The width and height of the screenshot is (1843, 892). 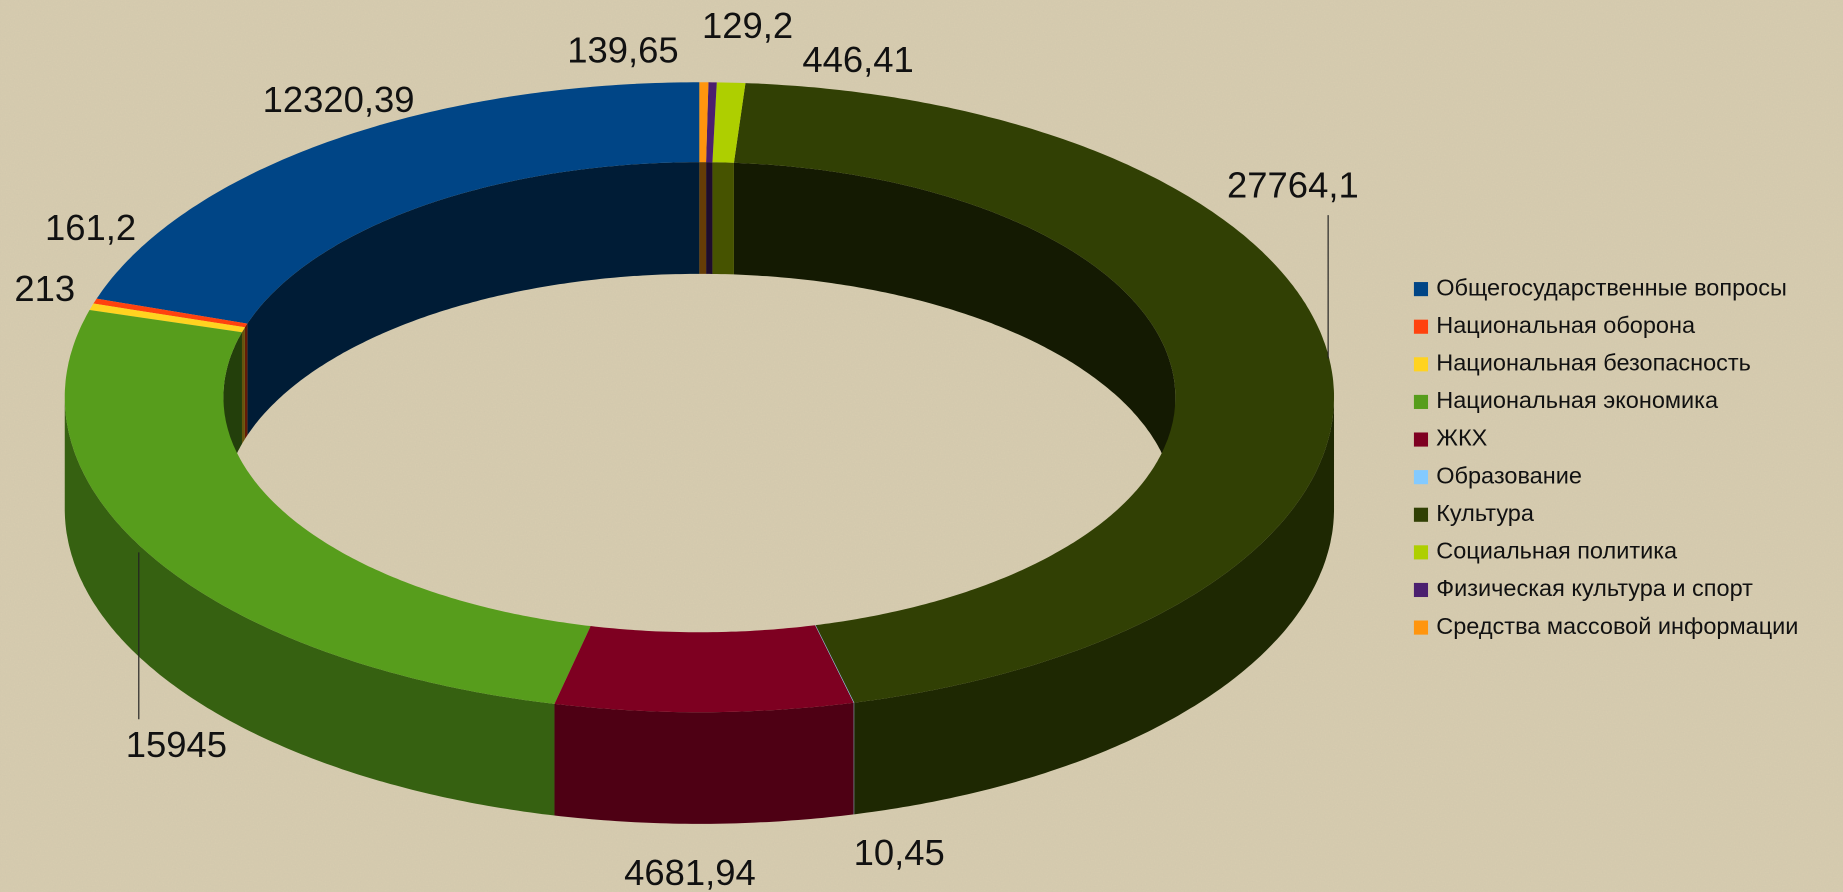 What do you see at coordinates (1557, 551) in the screenshot?
I see `legend-label: Социальная политика` at bounding box center [1557, 551].